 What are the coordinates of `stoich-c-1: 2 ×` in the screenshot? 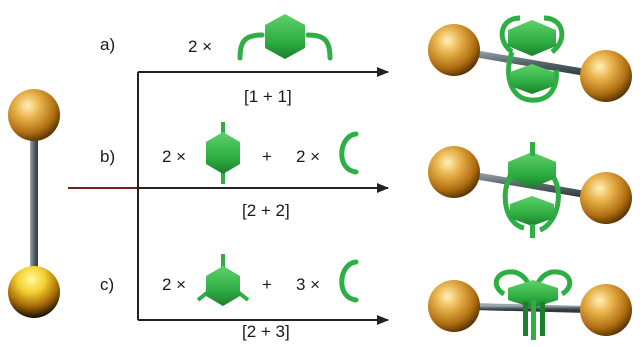 It's located at (174, 284).